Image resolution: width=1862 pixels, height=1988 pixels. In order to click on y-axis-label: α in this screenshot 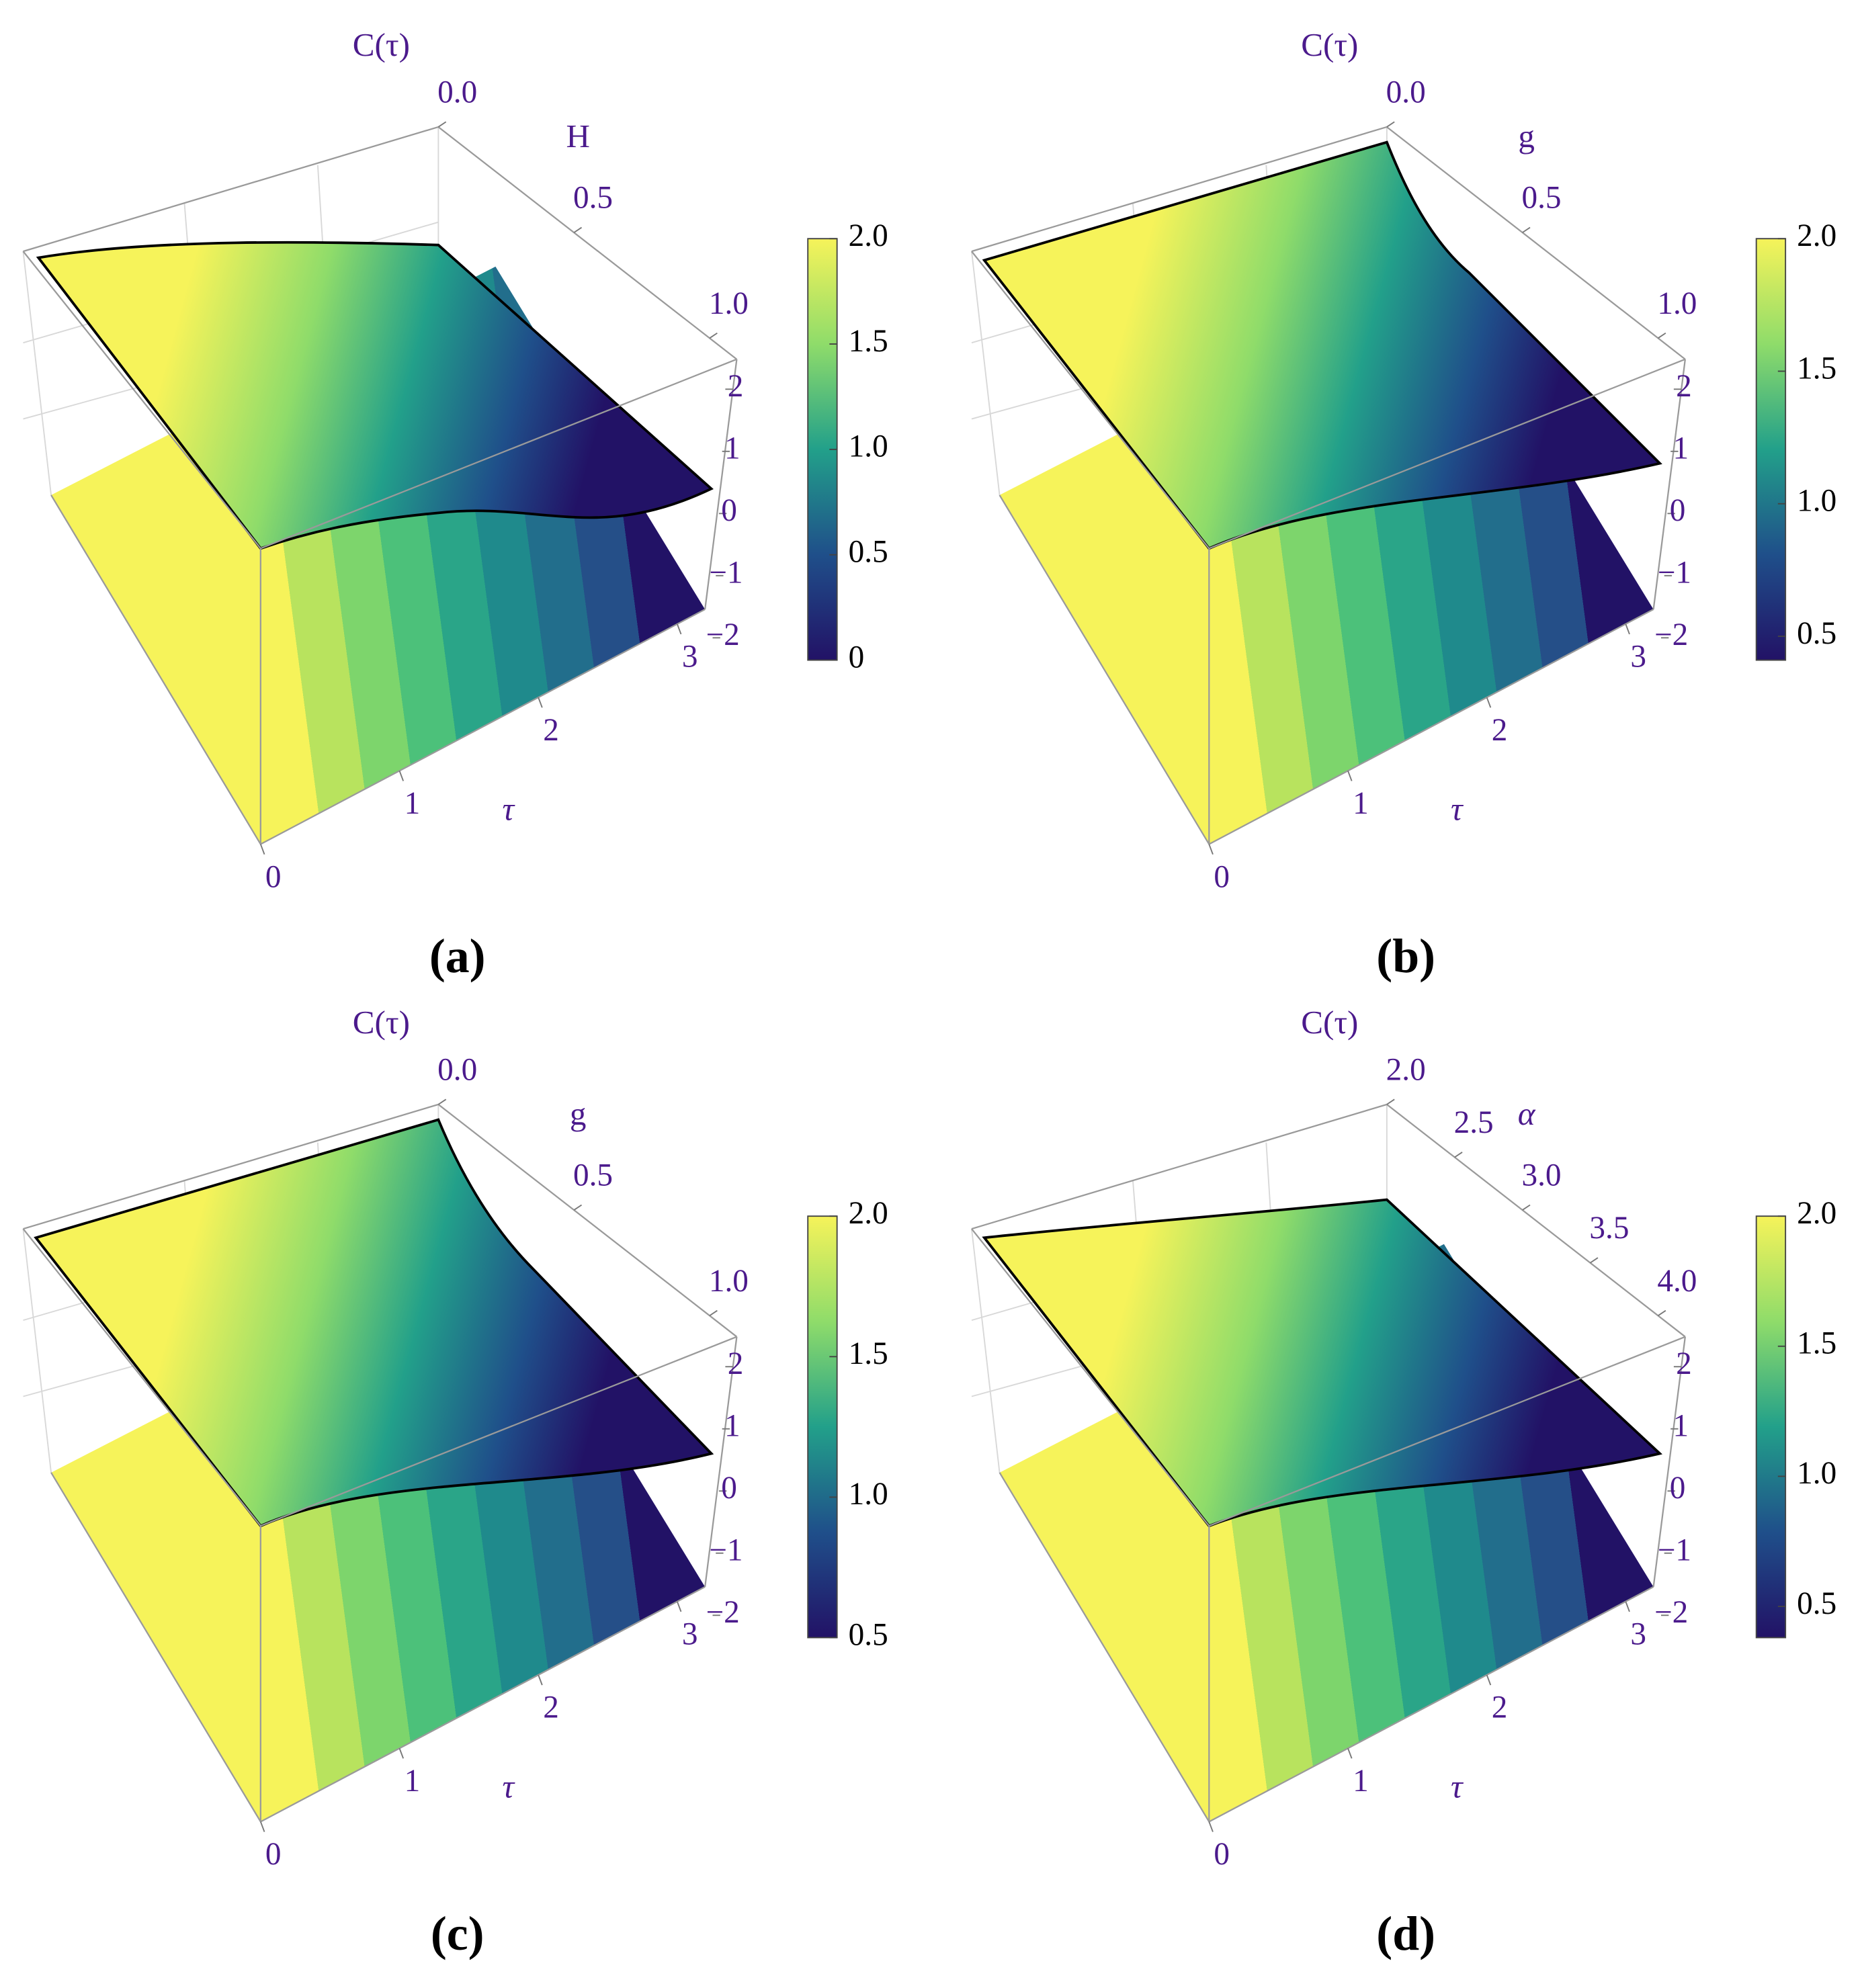, I will do `click(1527, 1114)`.